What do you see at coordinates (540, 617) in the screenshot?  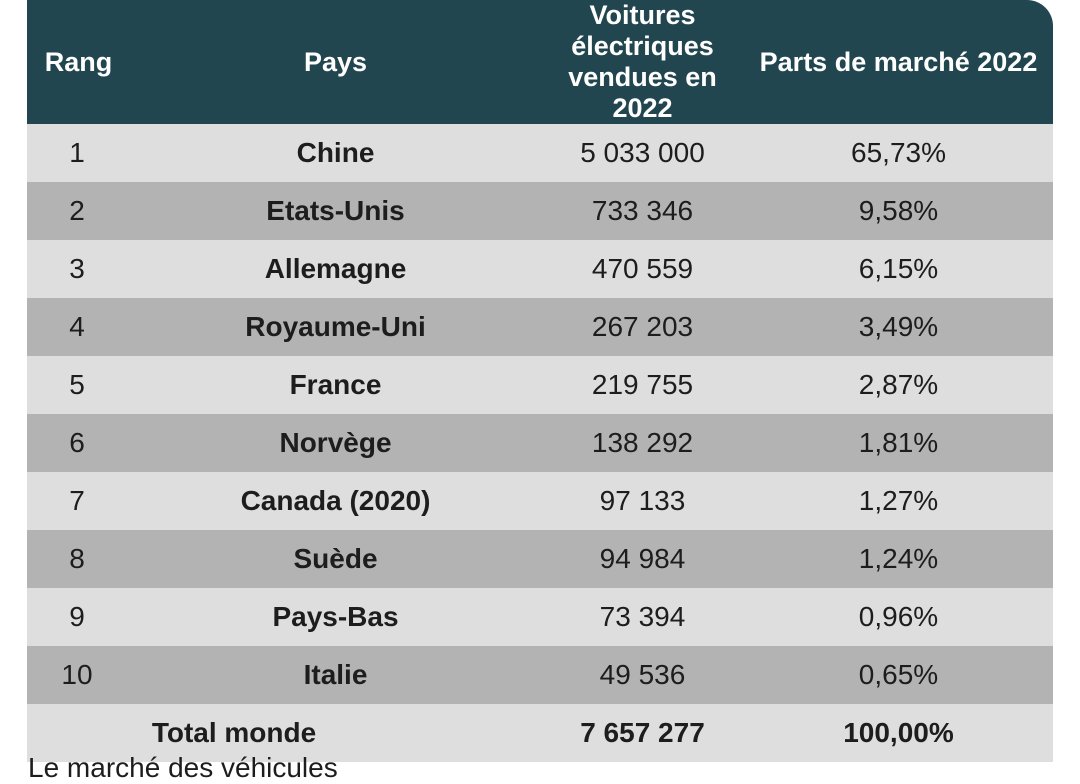 I see `table-row: 9 Pays-Bas 73 394 0,96%` at bounding box center [540, 617].